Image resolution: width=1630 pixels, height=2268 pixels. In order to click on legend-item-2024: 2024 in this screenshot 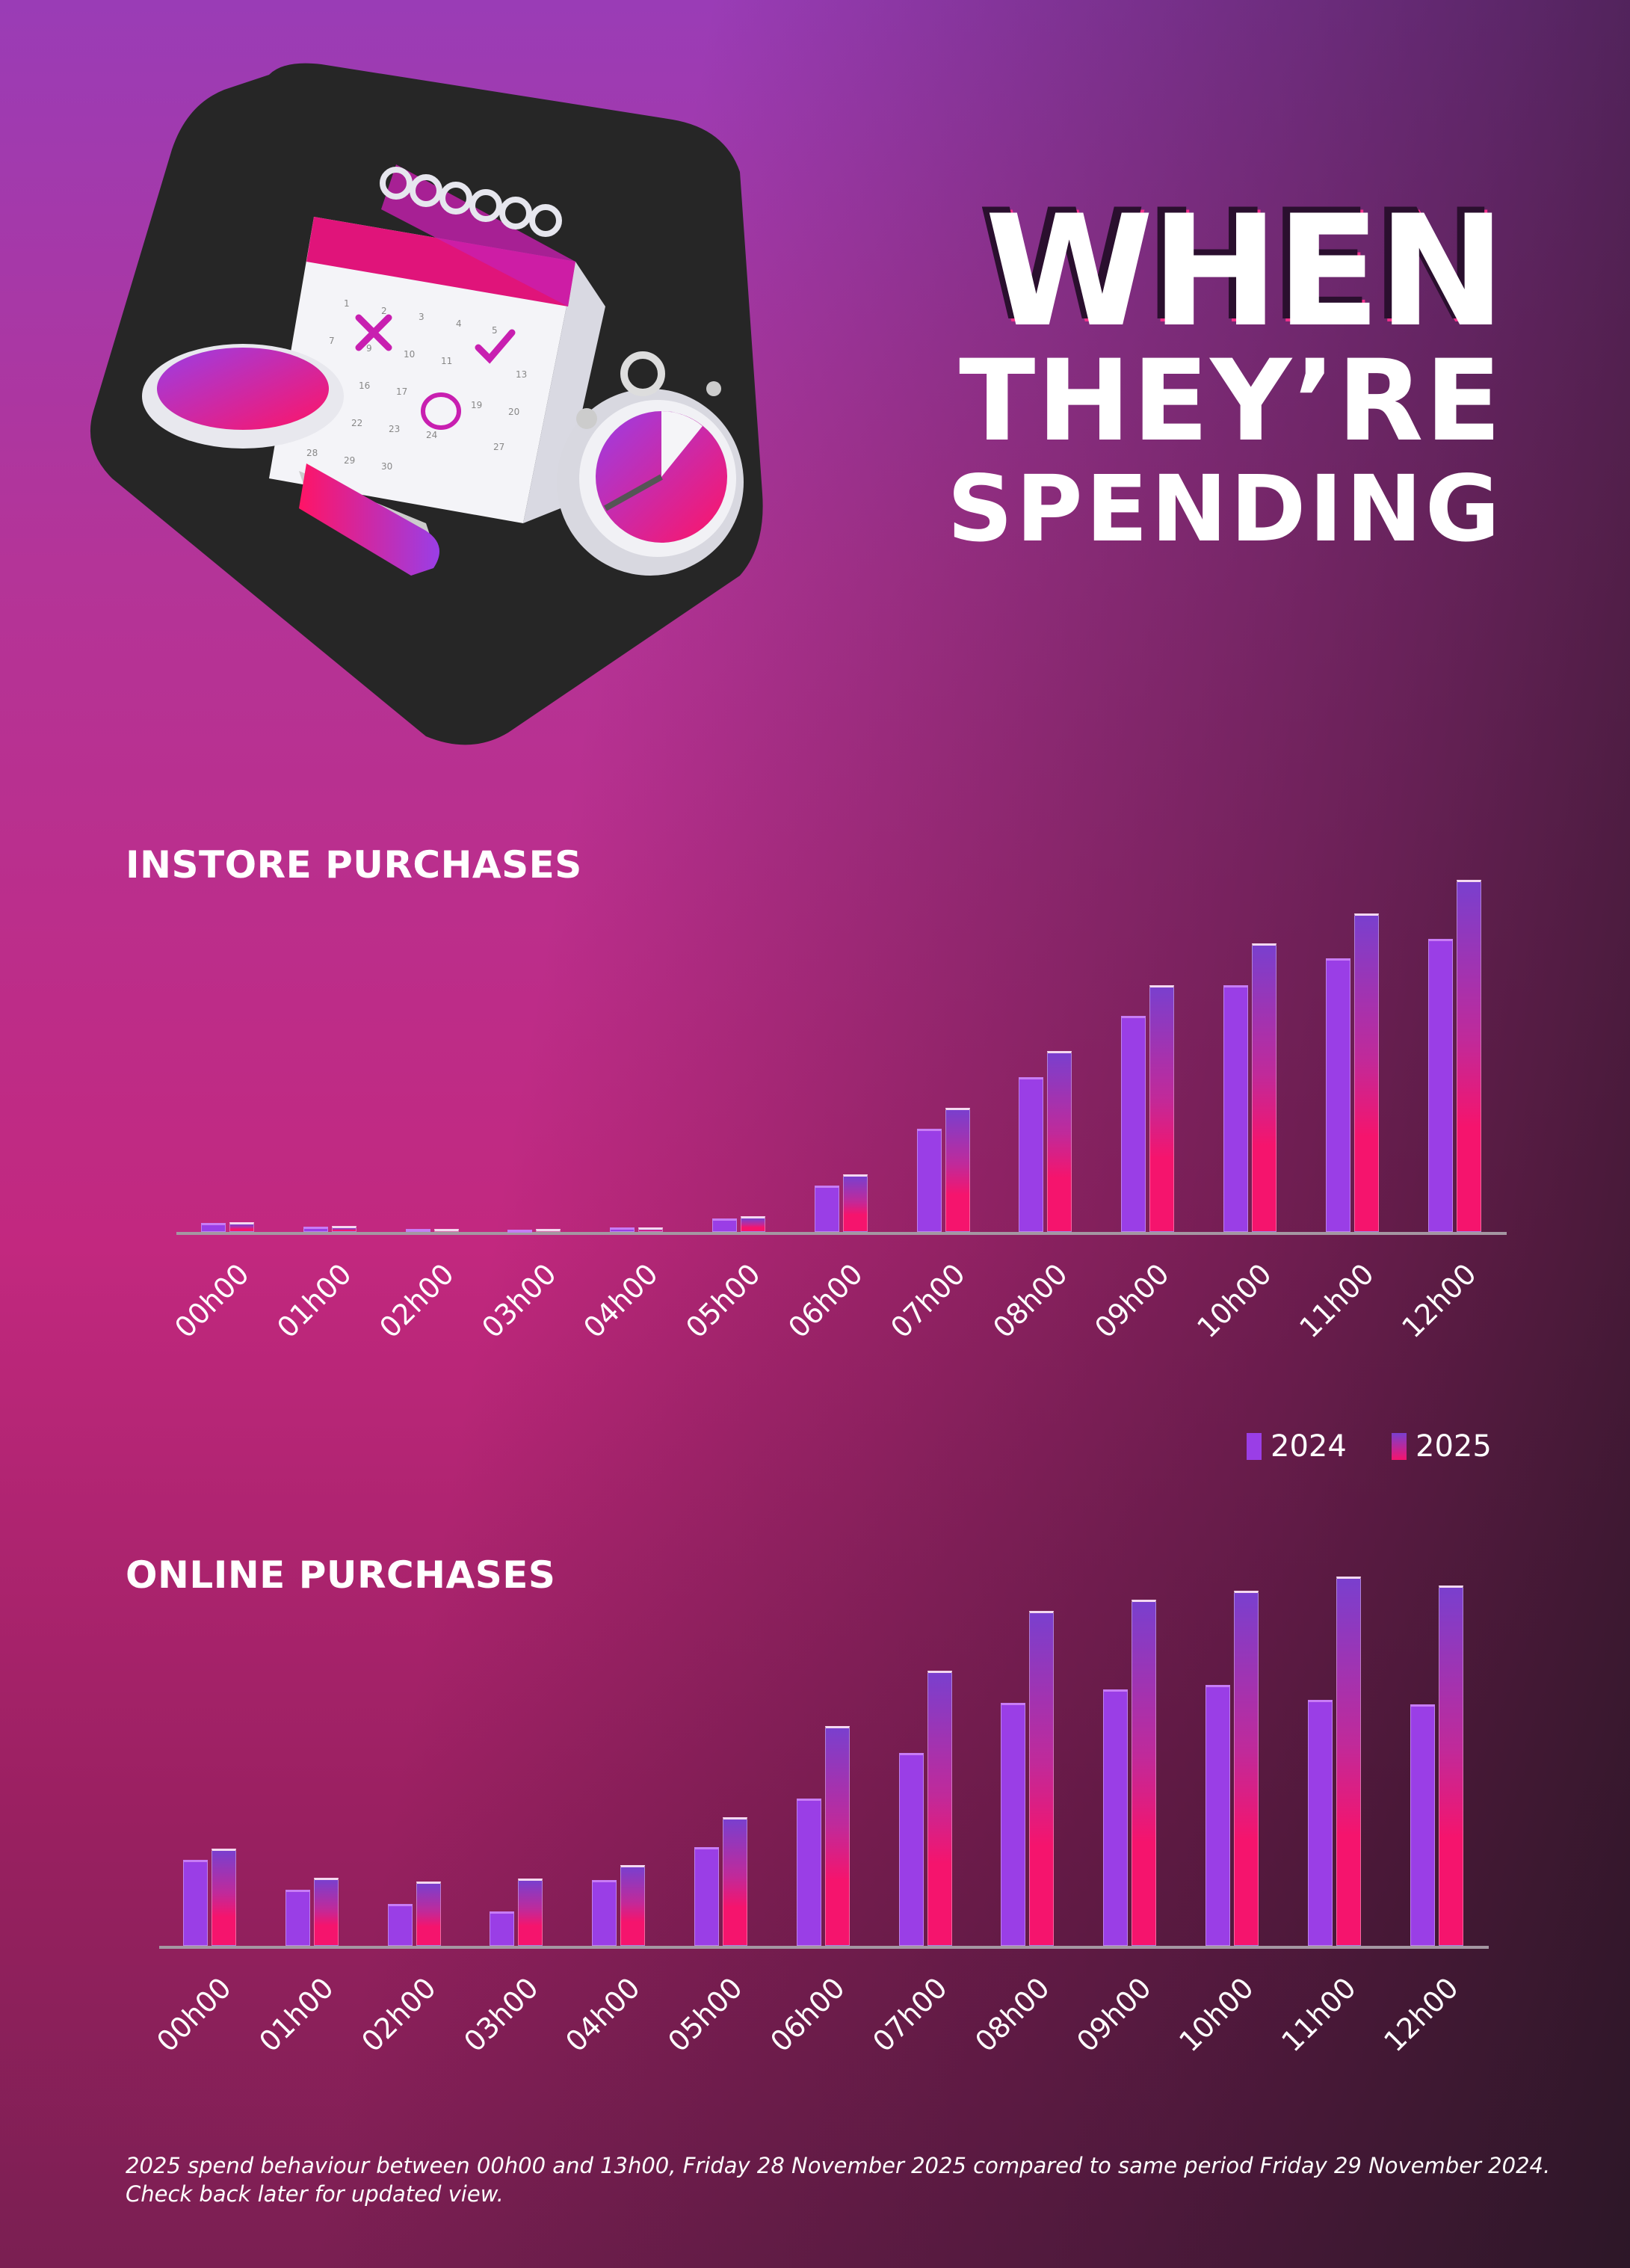, I will do `click(1297, 1446)`.